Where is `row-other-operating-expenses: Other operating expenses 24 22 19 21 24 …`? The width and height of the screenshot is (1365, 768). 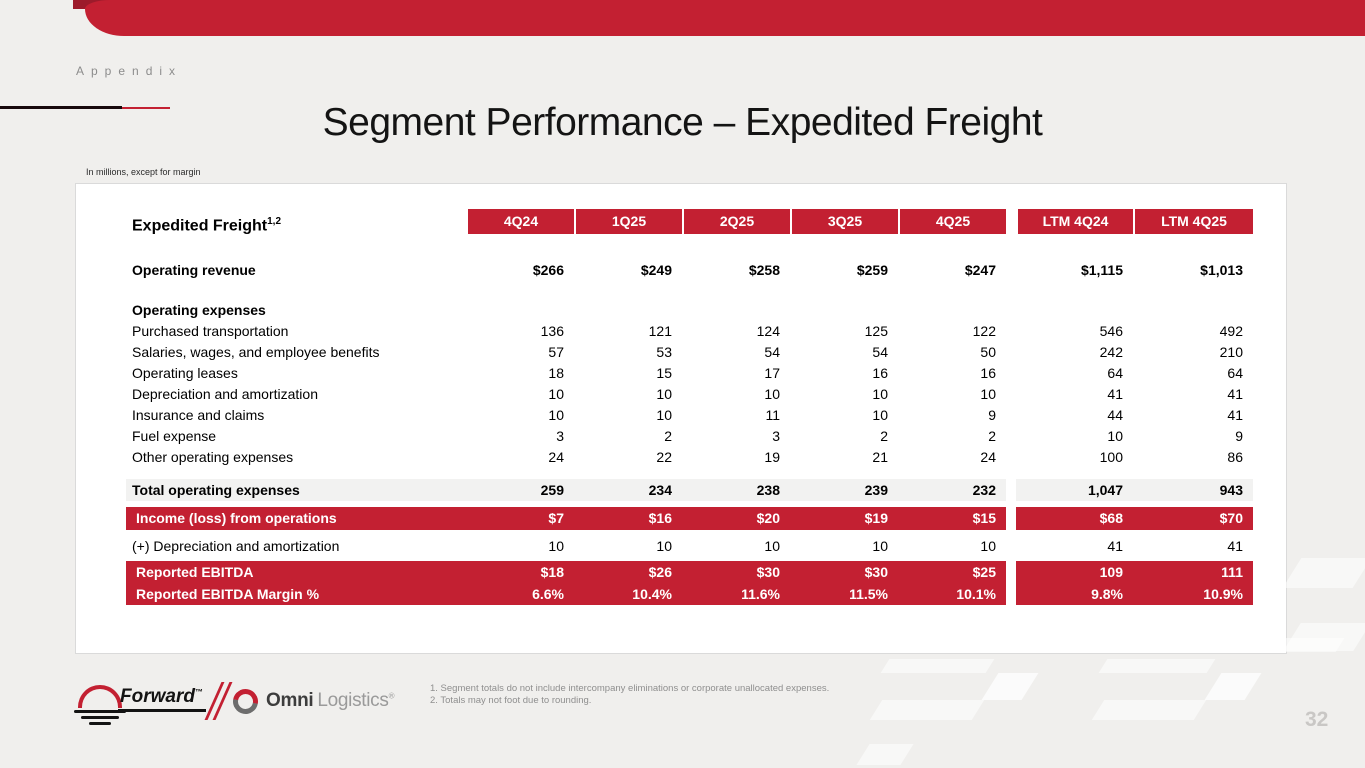 row-other-operating-expenses: Other operating expenses 24 22 19 21 24 … is located at coordinates (689, 457).